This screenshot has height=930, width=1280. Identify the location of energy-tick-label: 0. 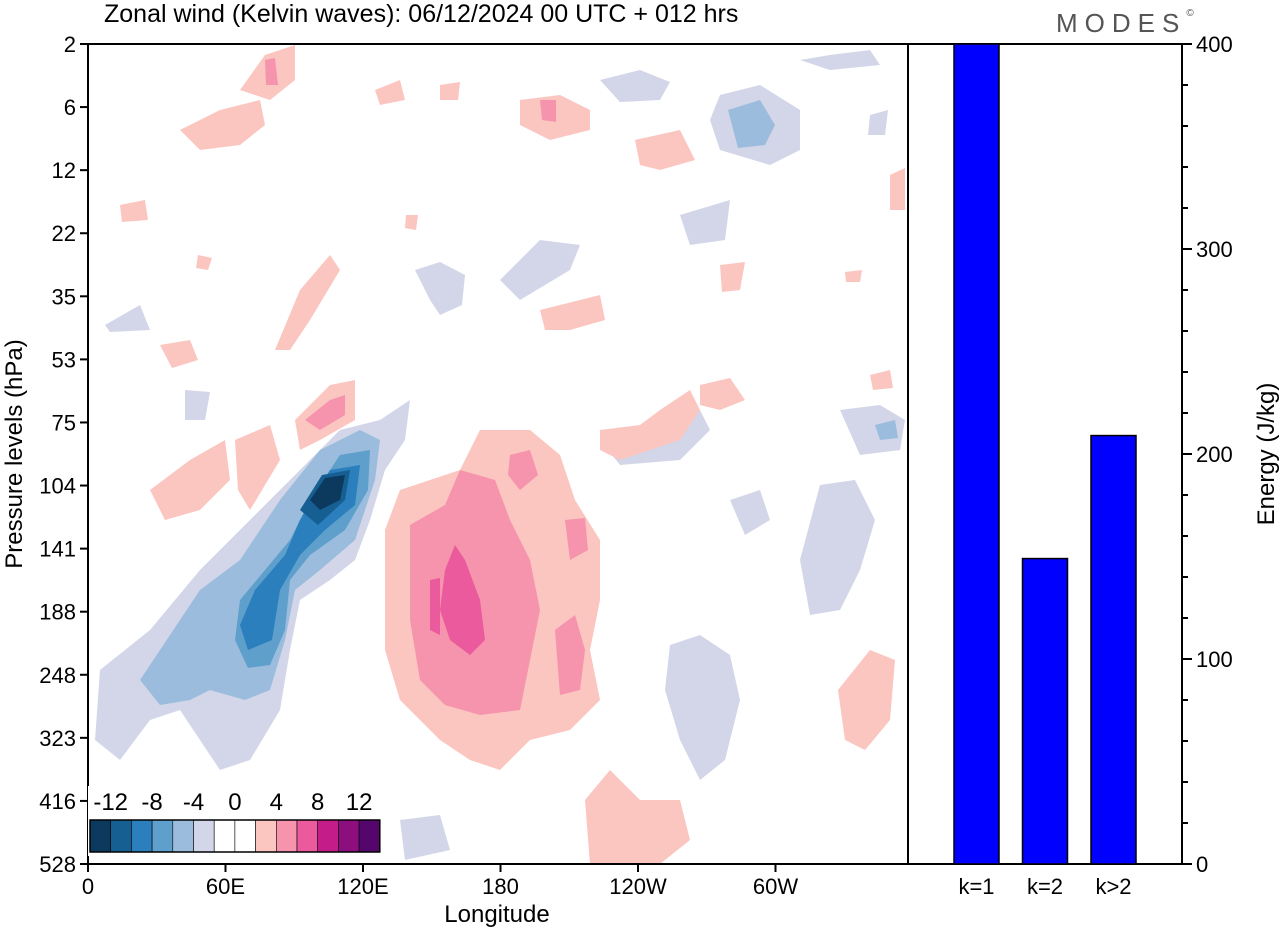
(1202, 864).